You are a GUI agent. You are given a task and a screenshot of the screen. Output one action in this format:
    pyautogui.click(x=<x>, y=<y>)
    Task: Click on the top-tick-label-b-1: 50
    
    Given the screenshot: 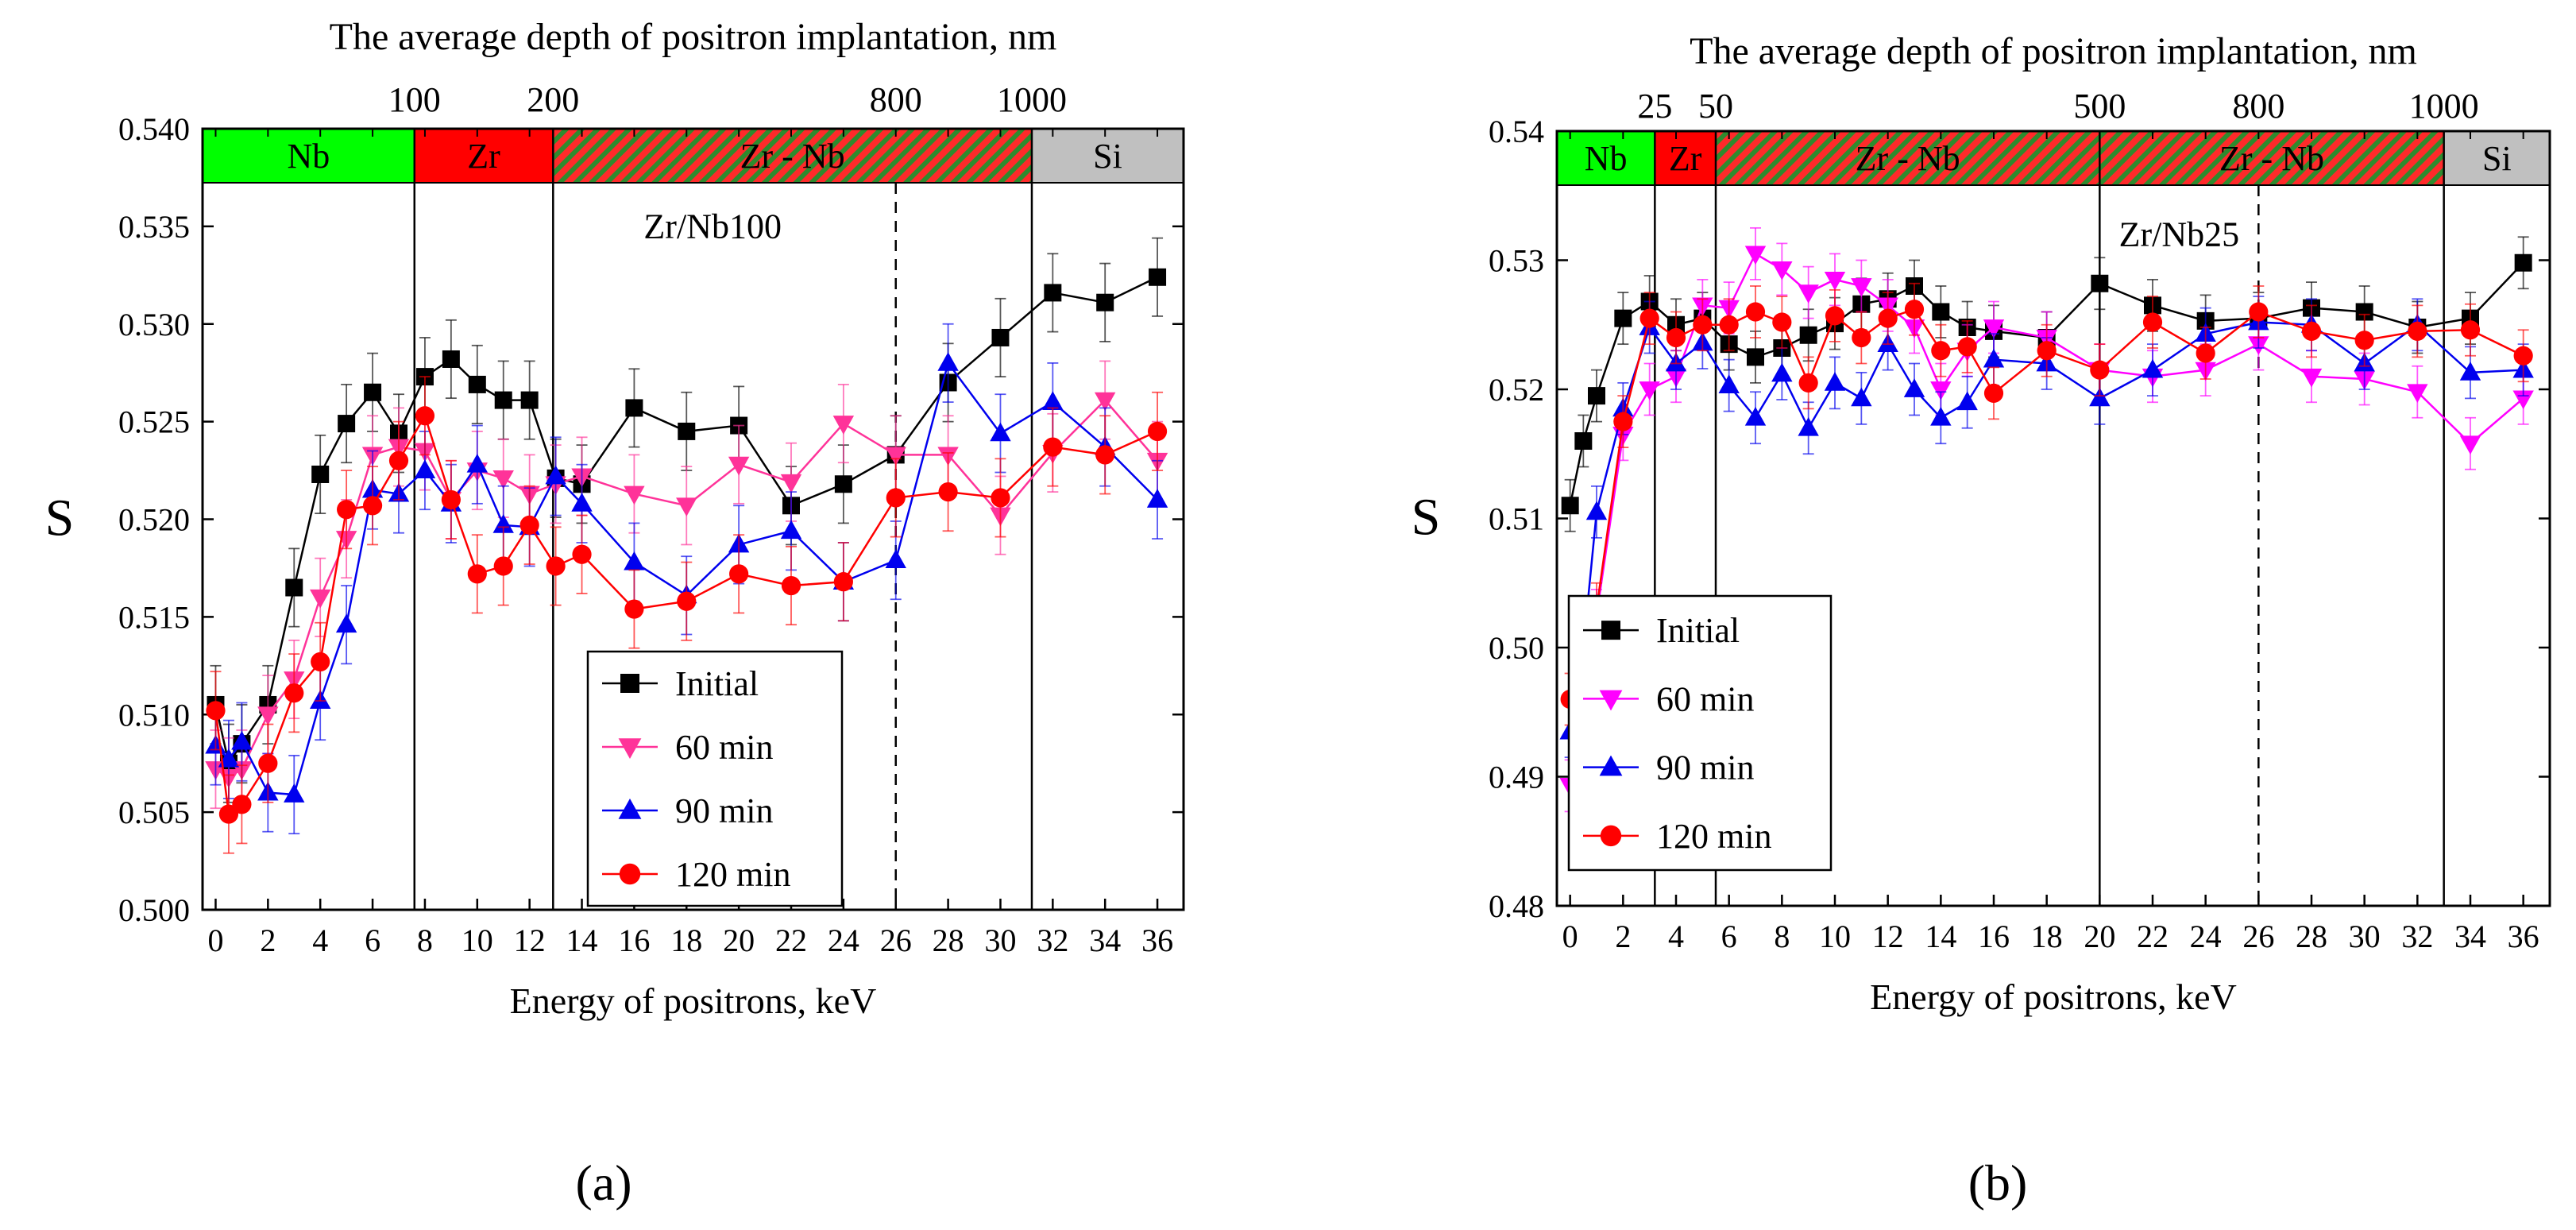 What is the action you would take?
    pyautogui.click(x=1715, y=106)
    